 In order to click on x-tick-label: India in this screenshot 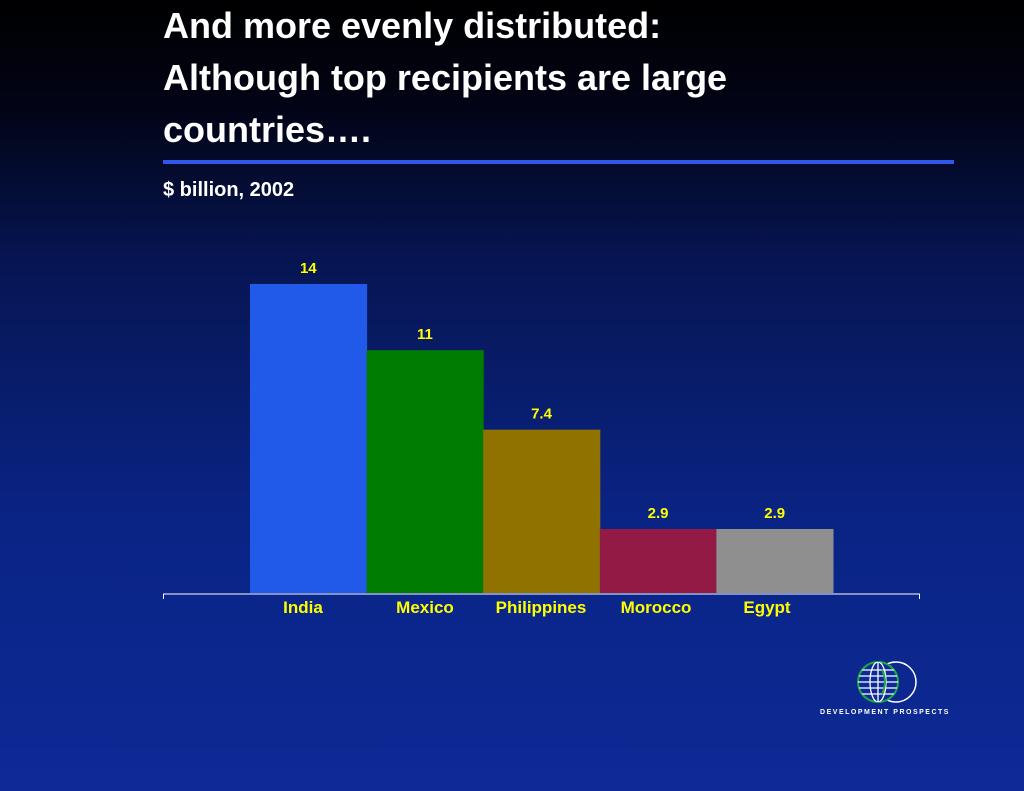, I will do `click(303, 607)`.